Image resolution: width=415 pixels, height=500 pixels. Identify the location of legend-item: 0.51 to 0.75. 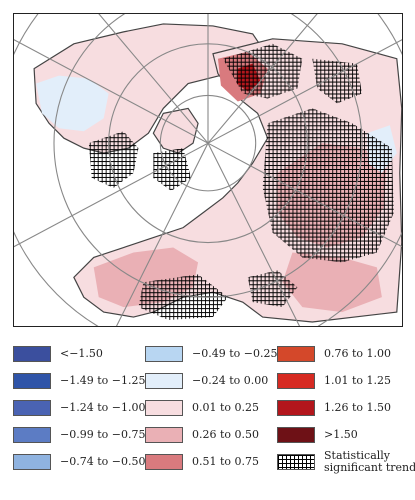
(202, 462).